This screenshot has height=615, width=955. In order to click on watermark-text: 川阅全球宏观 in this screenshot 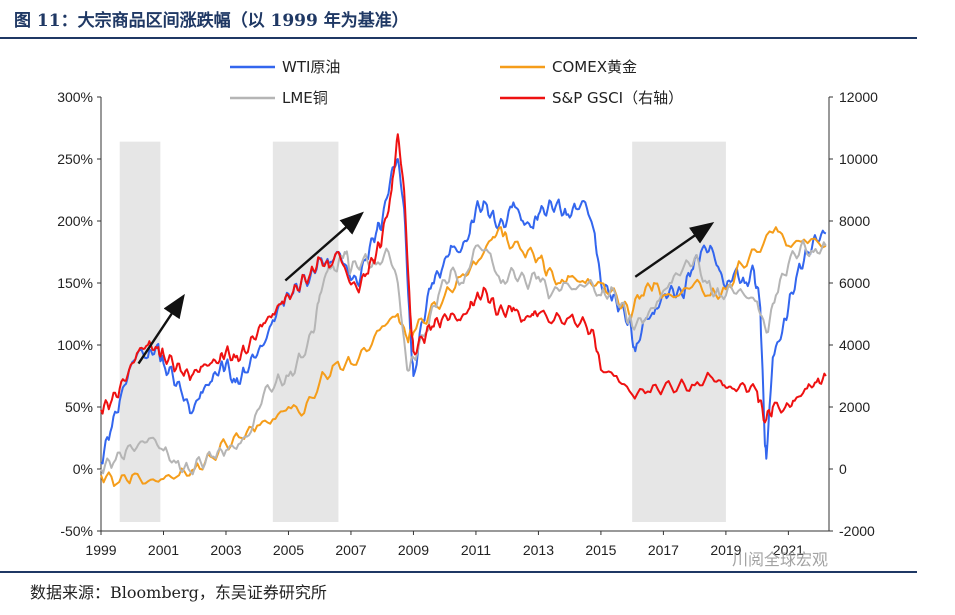, I will do `click(780, 559)`.